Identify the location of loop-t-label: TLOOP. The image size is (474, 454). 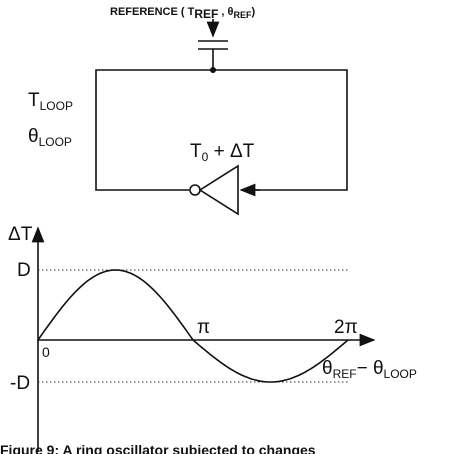
(50, 101).